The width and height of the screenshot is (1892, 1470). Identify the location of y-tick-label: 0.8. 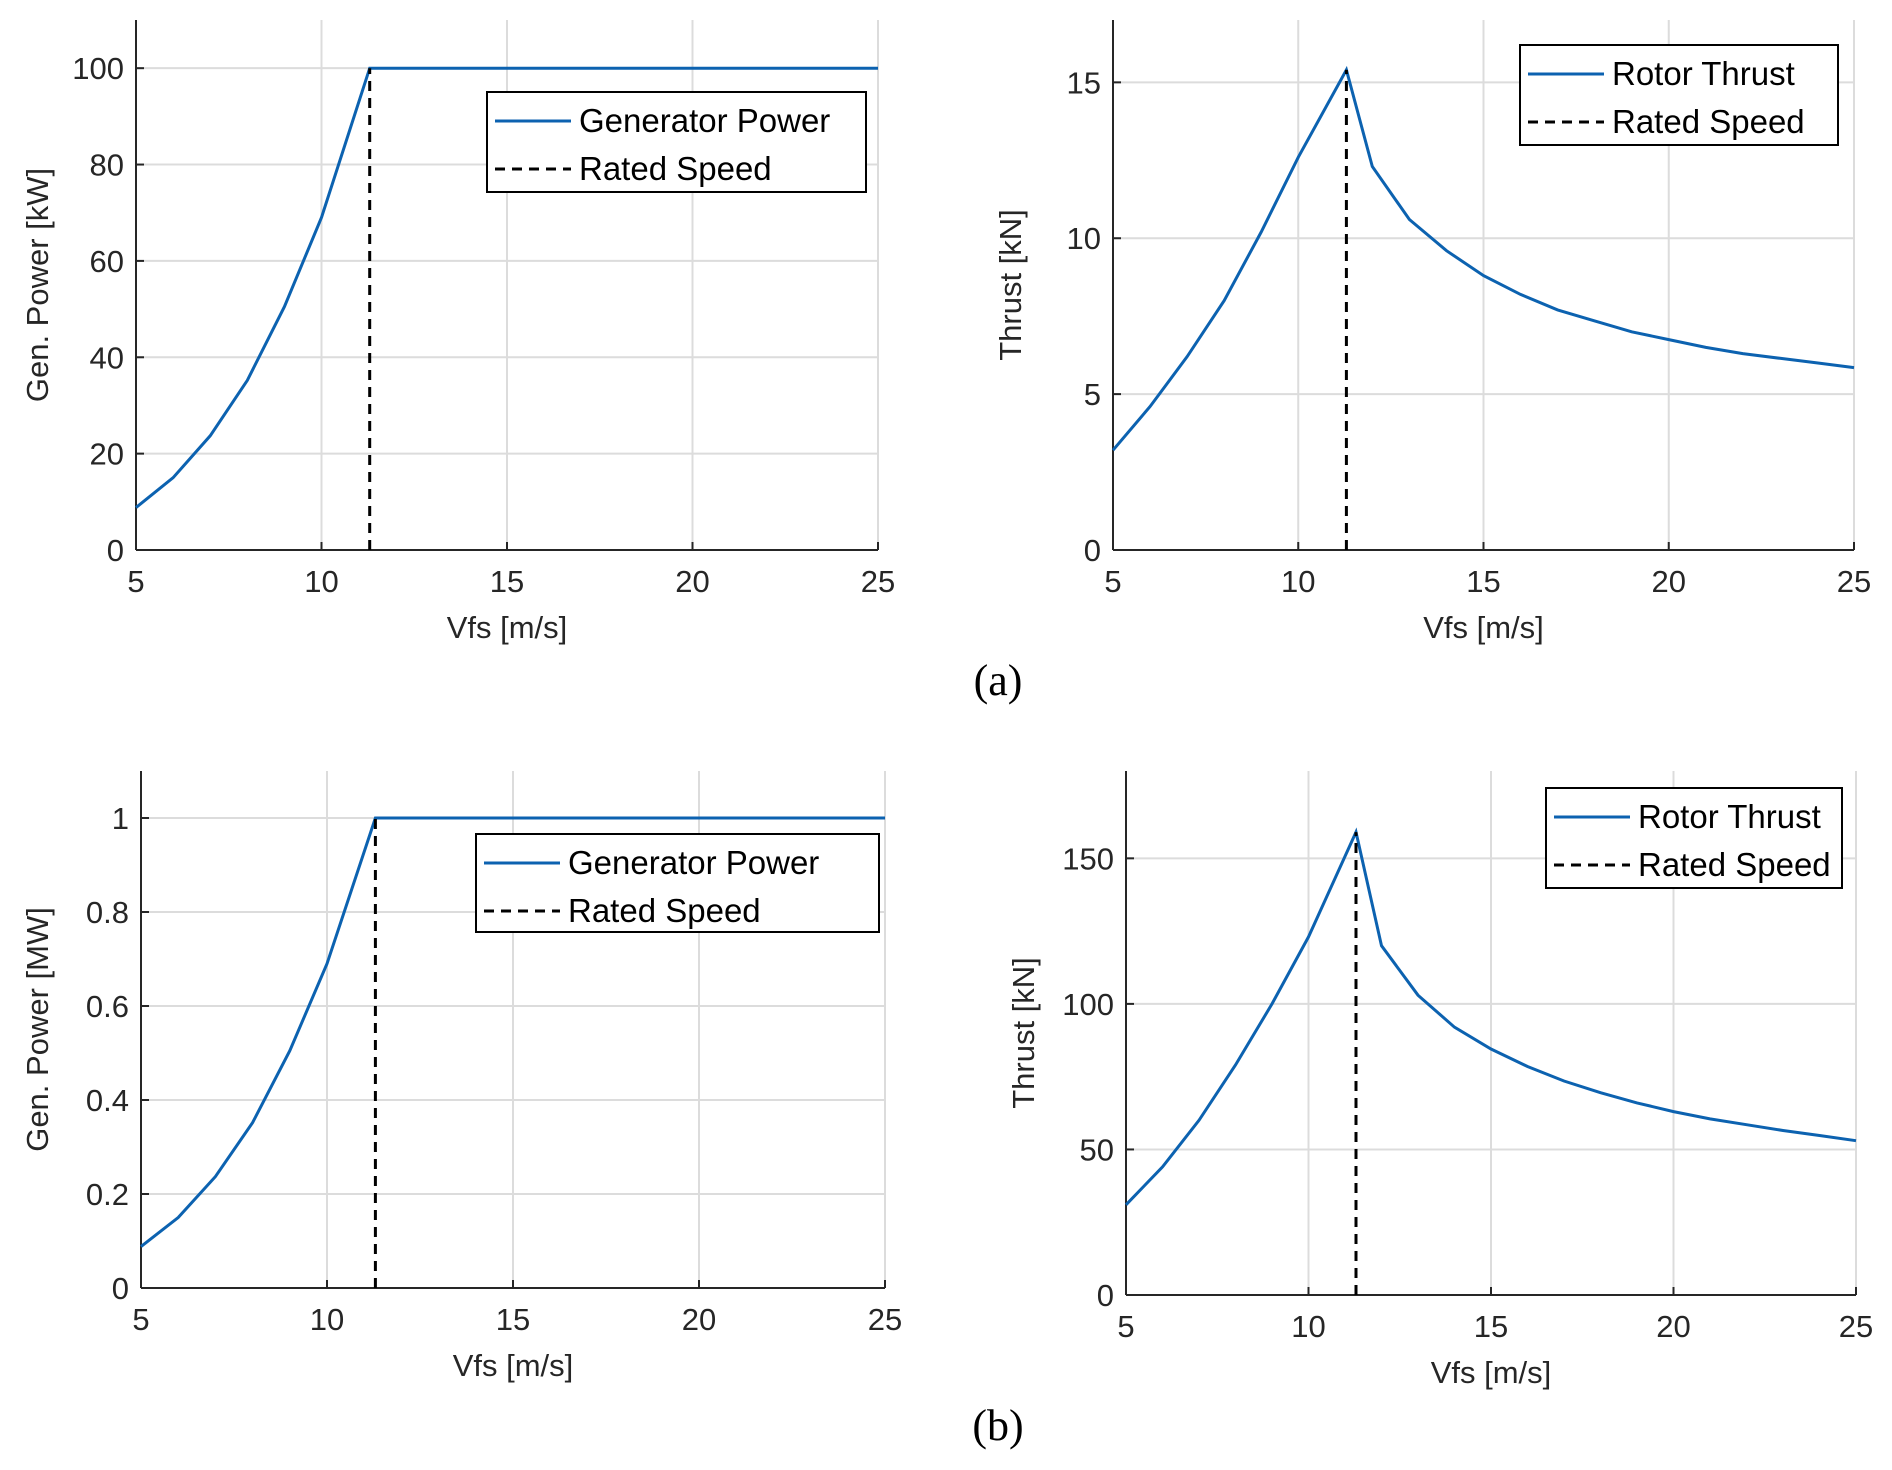
(107, 912).